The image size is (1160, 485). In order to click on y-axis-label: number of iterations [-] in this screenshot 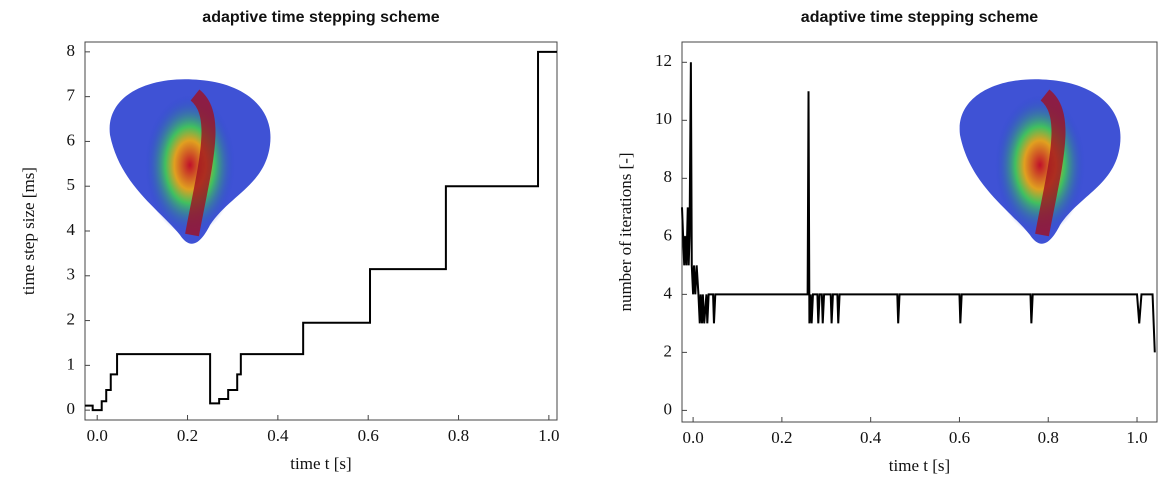, I will do `click(625, 231)`.